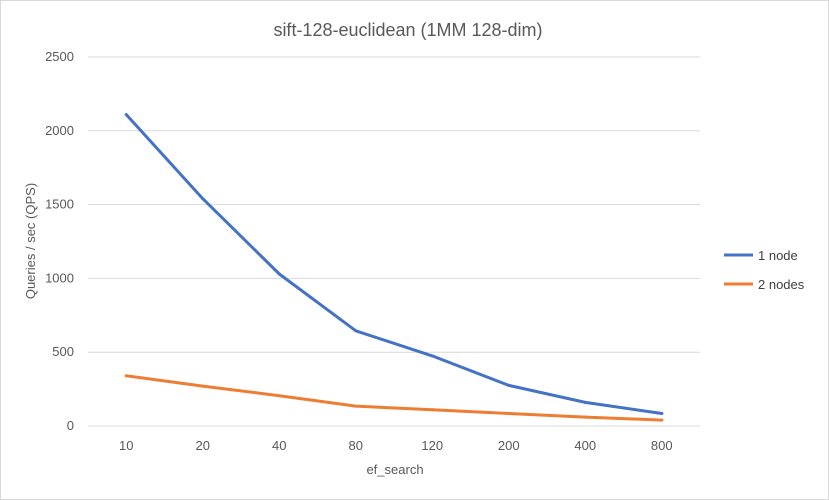 This screenshot has height=500, width=829. Describe the element at coordinates (279, 445) in the screenshot. I see `x-tick-label: 40` at that location.